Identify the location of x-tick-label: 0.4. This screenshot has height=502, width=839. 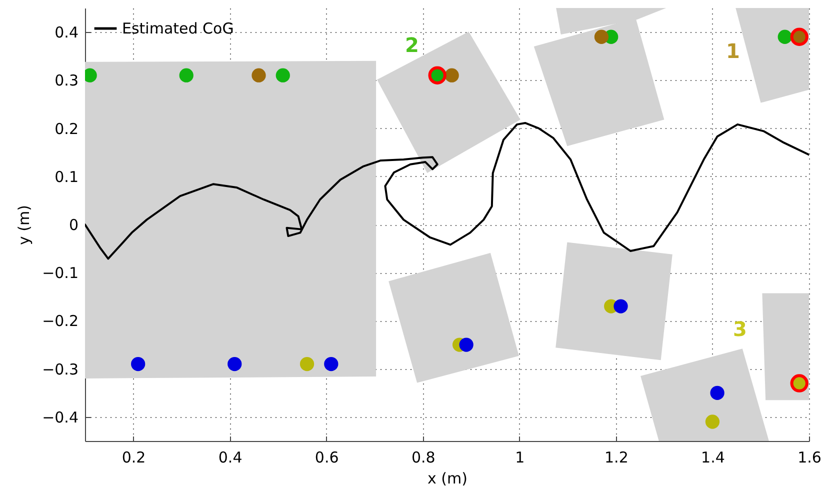
(230, 457).